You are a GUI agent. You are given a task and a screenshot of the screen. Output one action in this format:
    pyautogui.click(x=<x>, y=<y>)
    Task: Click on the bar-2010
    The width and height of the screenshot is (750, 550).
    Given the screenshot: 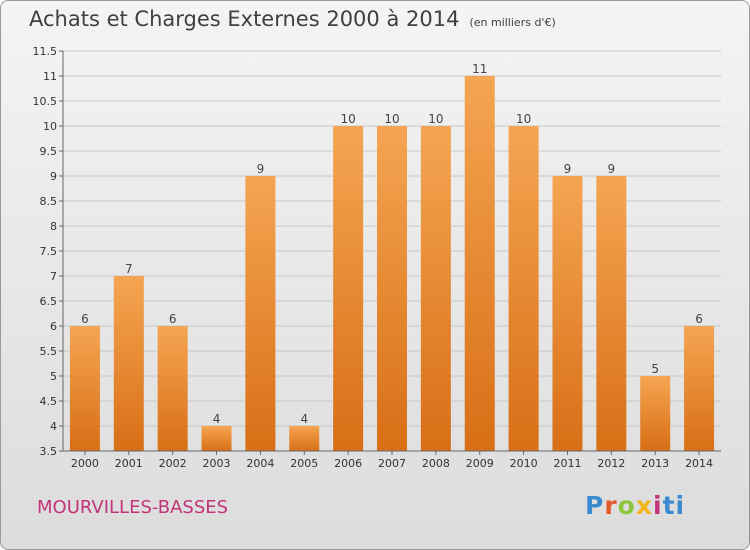 What is the action you would take?
    pyautogui.click(x=523, y=288)
    